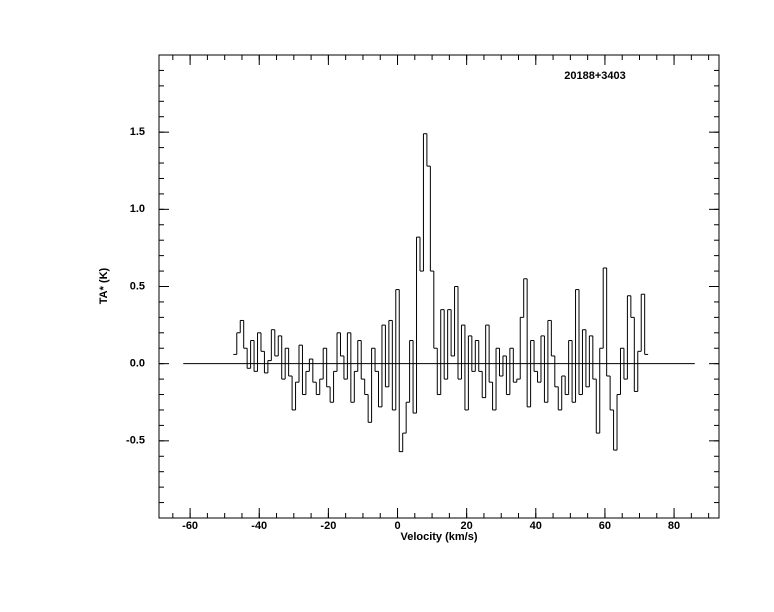 The height and width of the screenshot is (612, 774). Describe the element at coordinates (674, 526) in the screenshot. I see `x-tick-label: 80` at that location.